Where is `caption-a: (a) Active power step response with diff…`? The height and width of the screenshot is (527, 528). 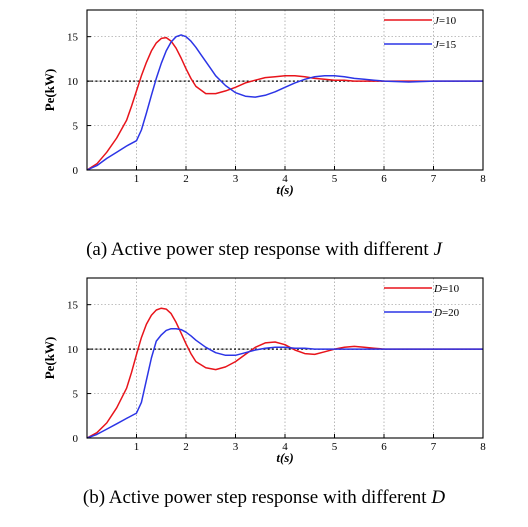 caption-a: (a) Active power step response with diff… is located at coordinates (264, 250).